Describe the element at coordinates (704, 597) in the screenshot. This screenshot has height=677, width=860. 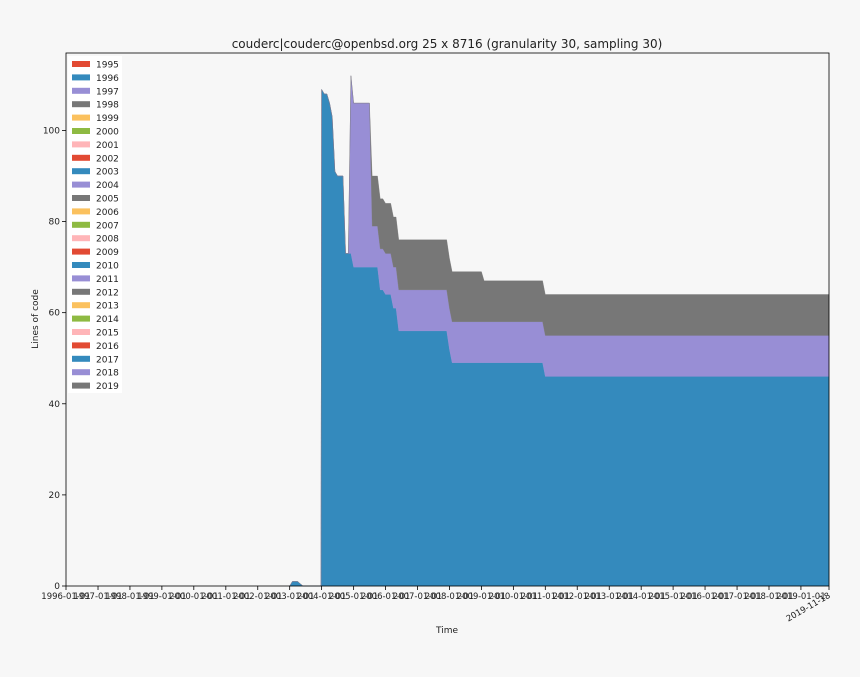
I see `x-tick-label: 2016-01-01` at that location.